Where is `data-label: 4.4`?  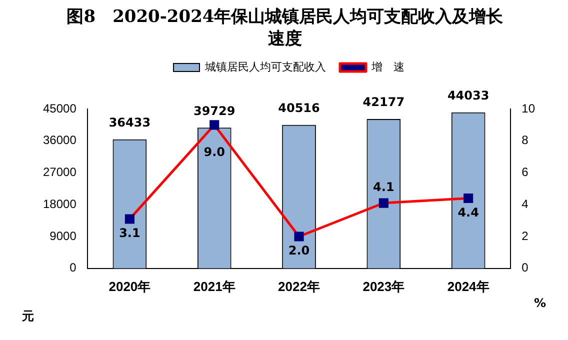
data-label: 4.4 is located at coordinates (468, 212).